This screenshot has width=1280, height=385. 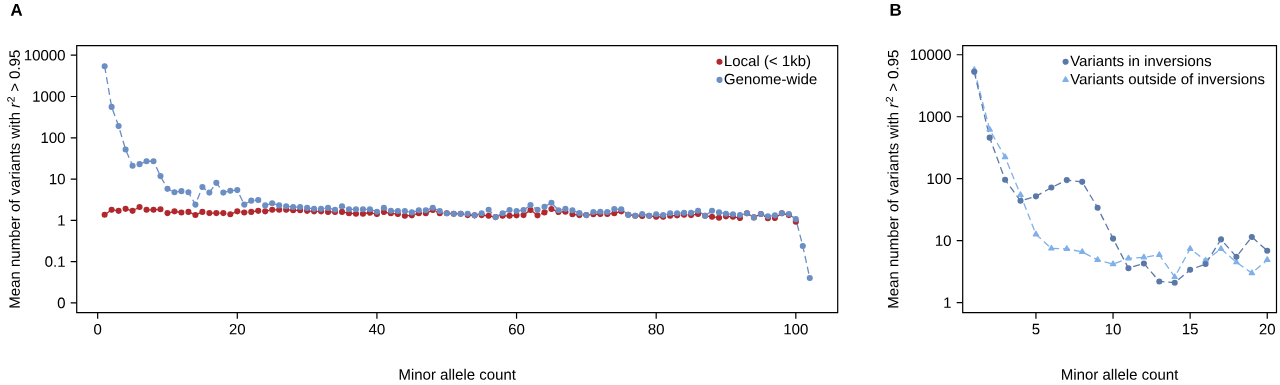 I want to click on y-tick-label: 0.1, so click(x=55, y=261).